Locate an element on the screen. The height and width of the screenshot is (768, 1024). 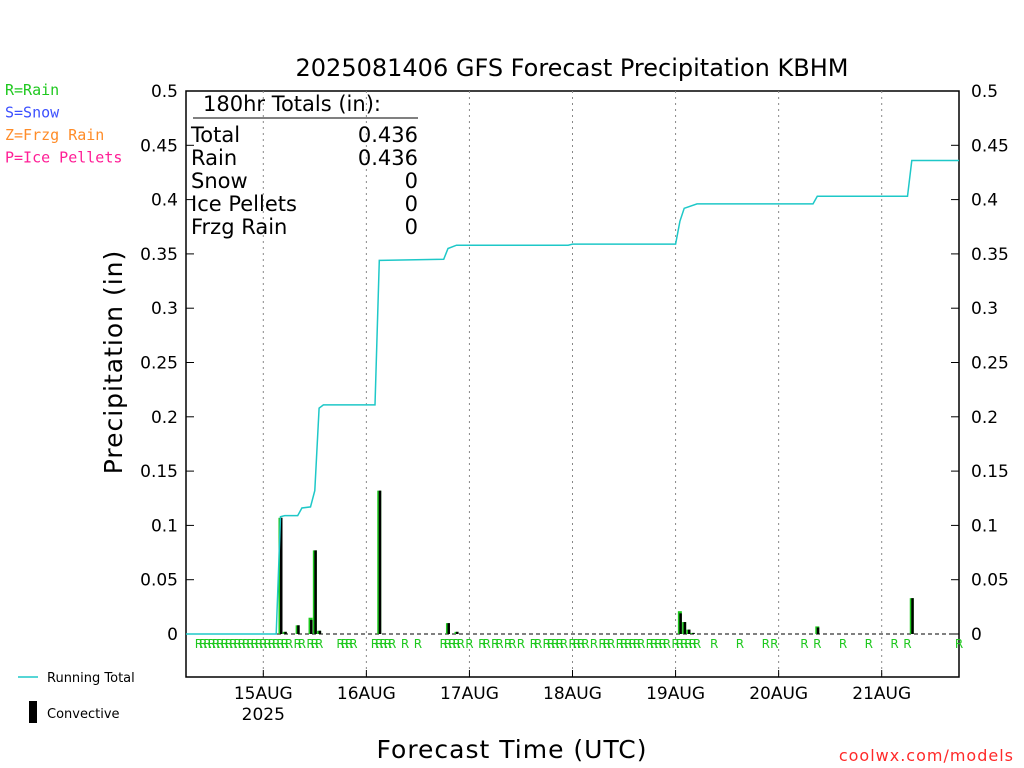
ptype-legend-item: R=Rain is located at coordinates (32, 90).